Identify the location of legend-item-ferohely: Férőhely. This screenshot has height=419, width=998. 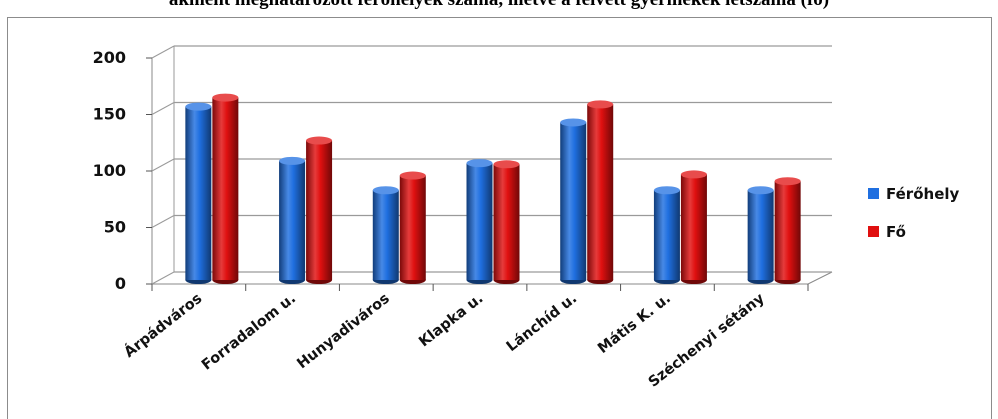
(913, 193).